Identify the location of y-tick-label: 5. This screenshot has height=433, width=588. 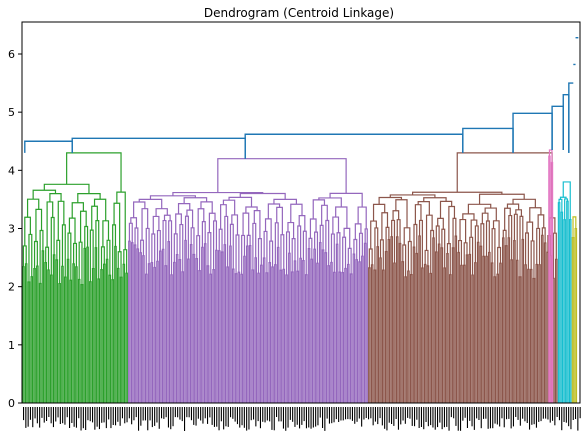
(11, 112).